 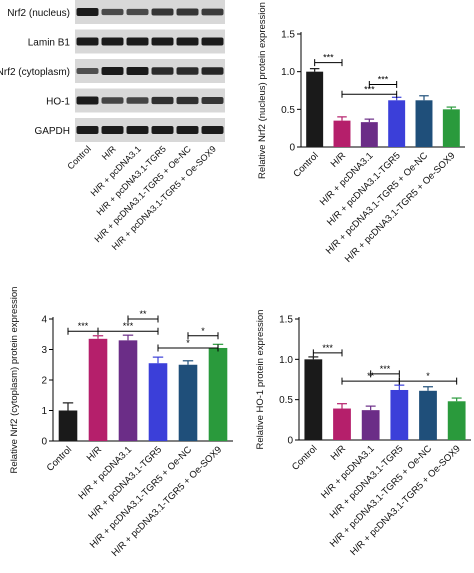 What do you see at coordinates (260, 380) in the screenshot?
I see `y-axis-label: Relative HO-1 protein expression` at bounding box center [260, 380].